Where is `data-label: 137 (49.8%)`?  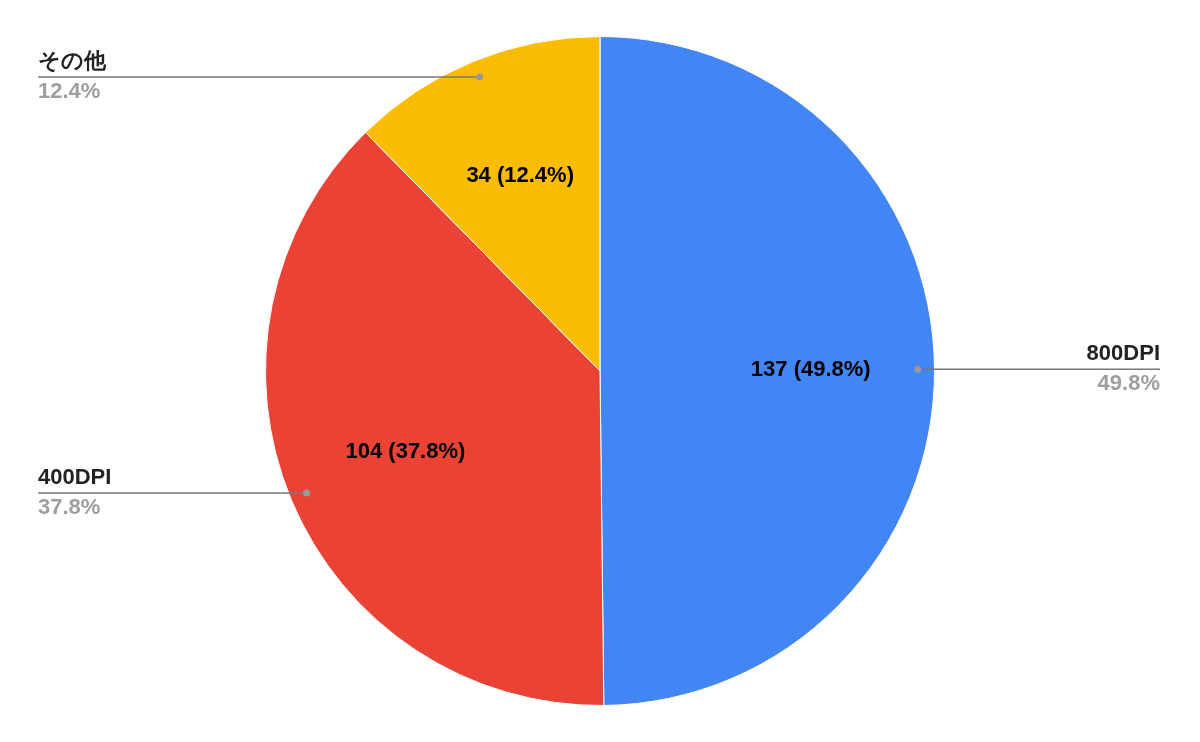
data-label: 137 (49.8%) is located at coordinates (810, 368).